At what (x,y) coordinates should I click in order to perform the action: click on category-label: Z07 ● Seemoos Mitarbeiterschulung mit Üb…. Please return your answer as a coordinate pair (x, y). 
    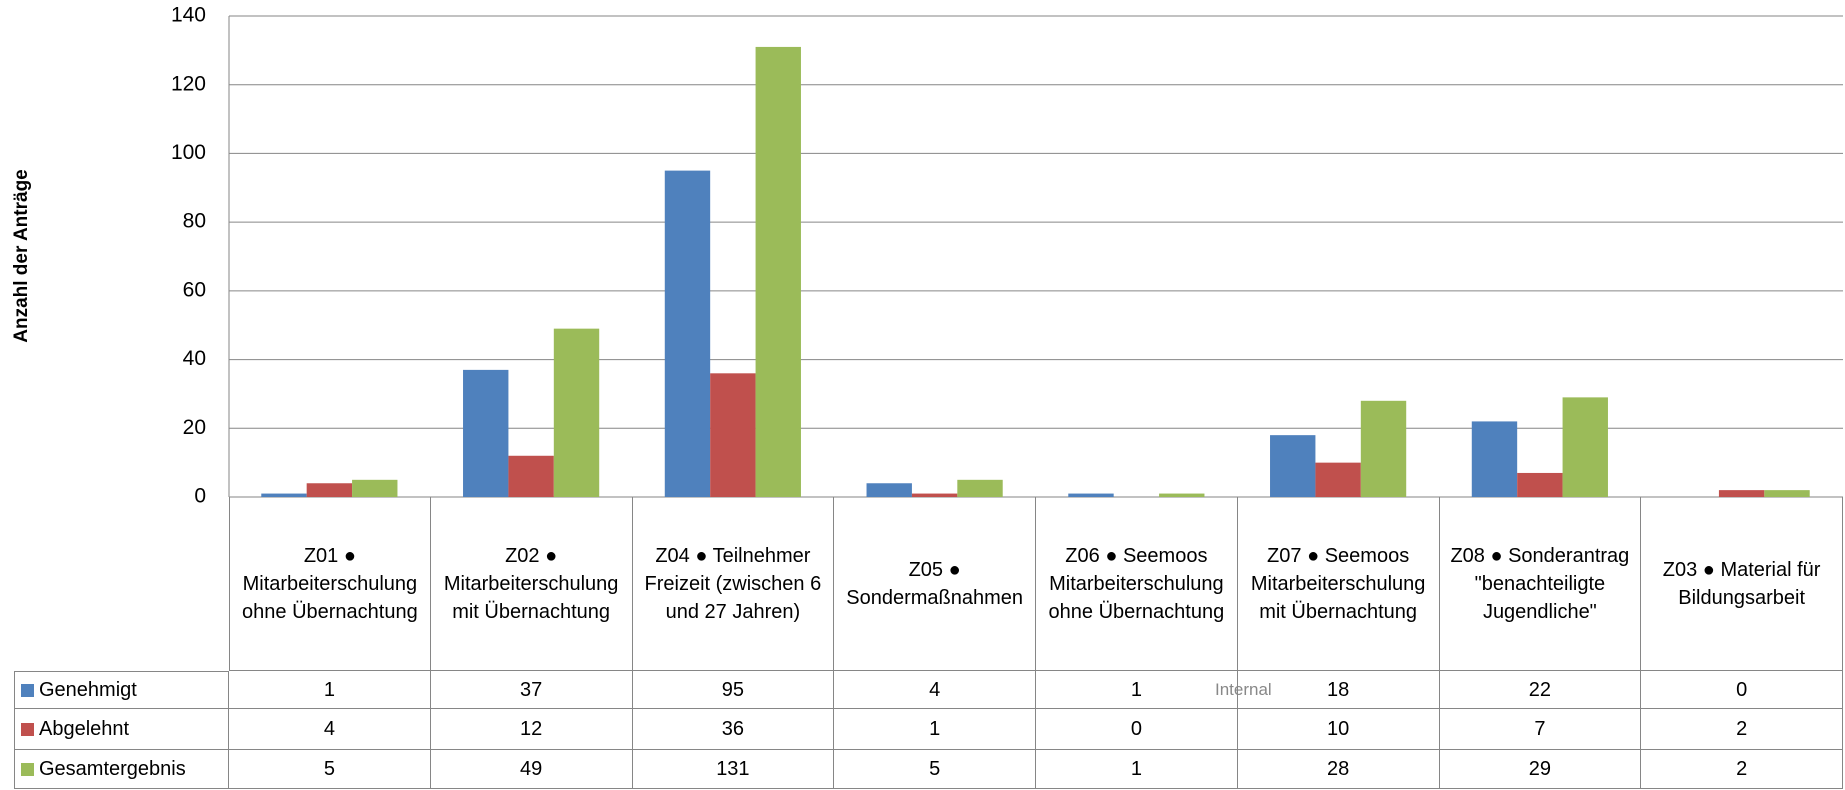
    Looking at the image, I should click on (1338, 584).